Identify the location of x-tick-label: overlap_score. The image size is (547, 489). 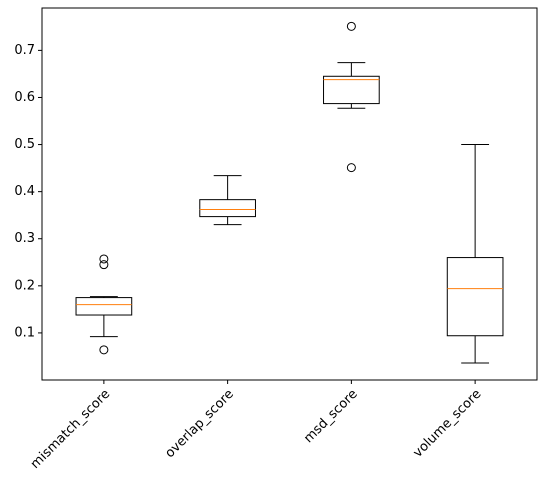
(199, 424).